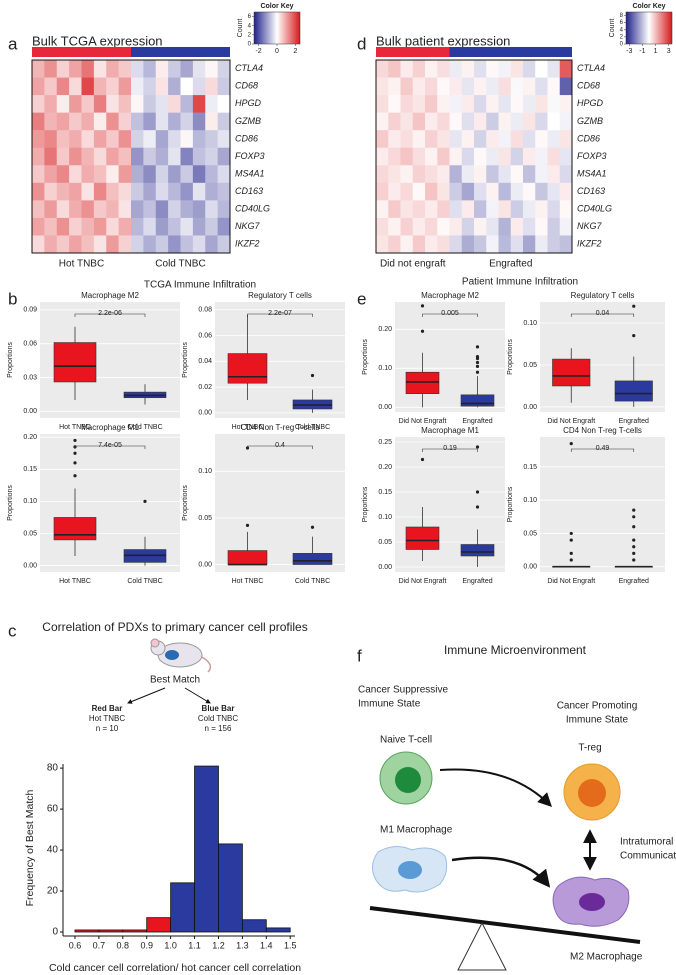  What do you see at coordinates (385, 492) in the screenshot?
I see `y-tick-label: 0.15` at bounding box center [385, 492].